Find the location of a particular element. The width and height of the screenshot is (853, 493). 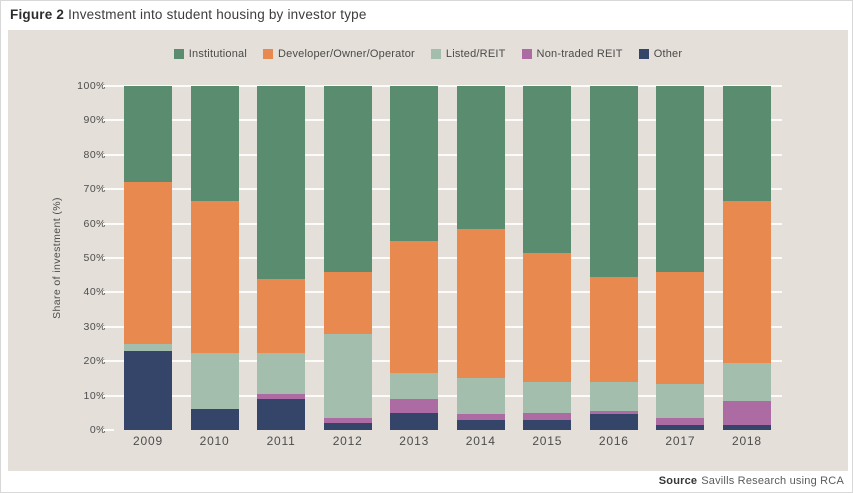

stacked-bar-2017 is located at coordinates (680, 258).